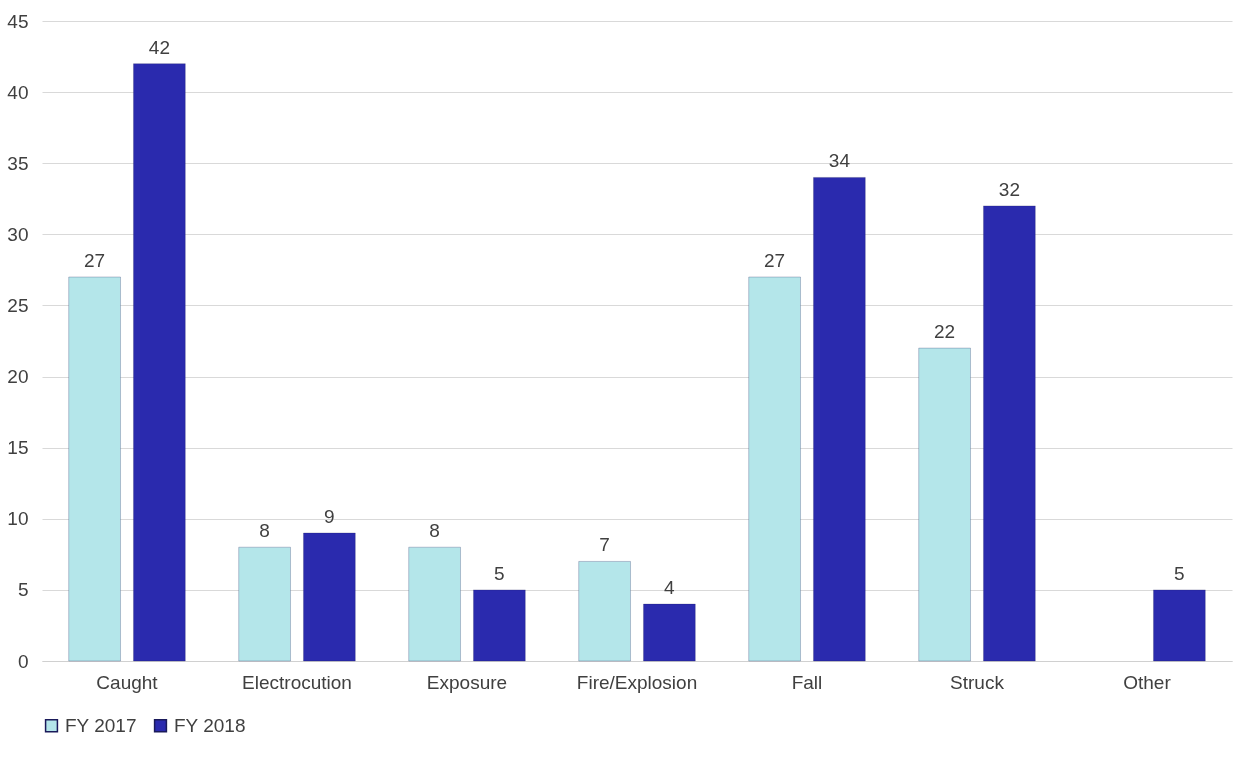  I want to click on x-tick-label: Exposure, so click(467, 682).